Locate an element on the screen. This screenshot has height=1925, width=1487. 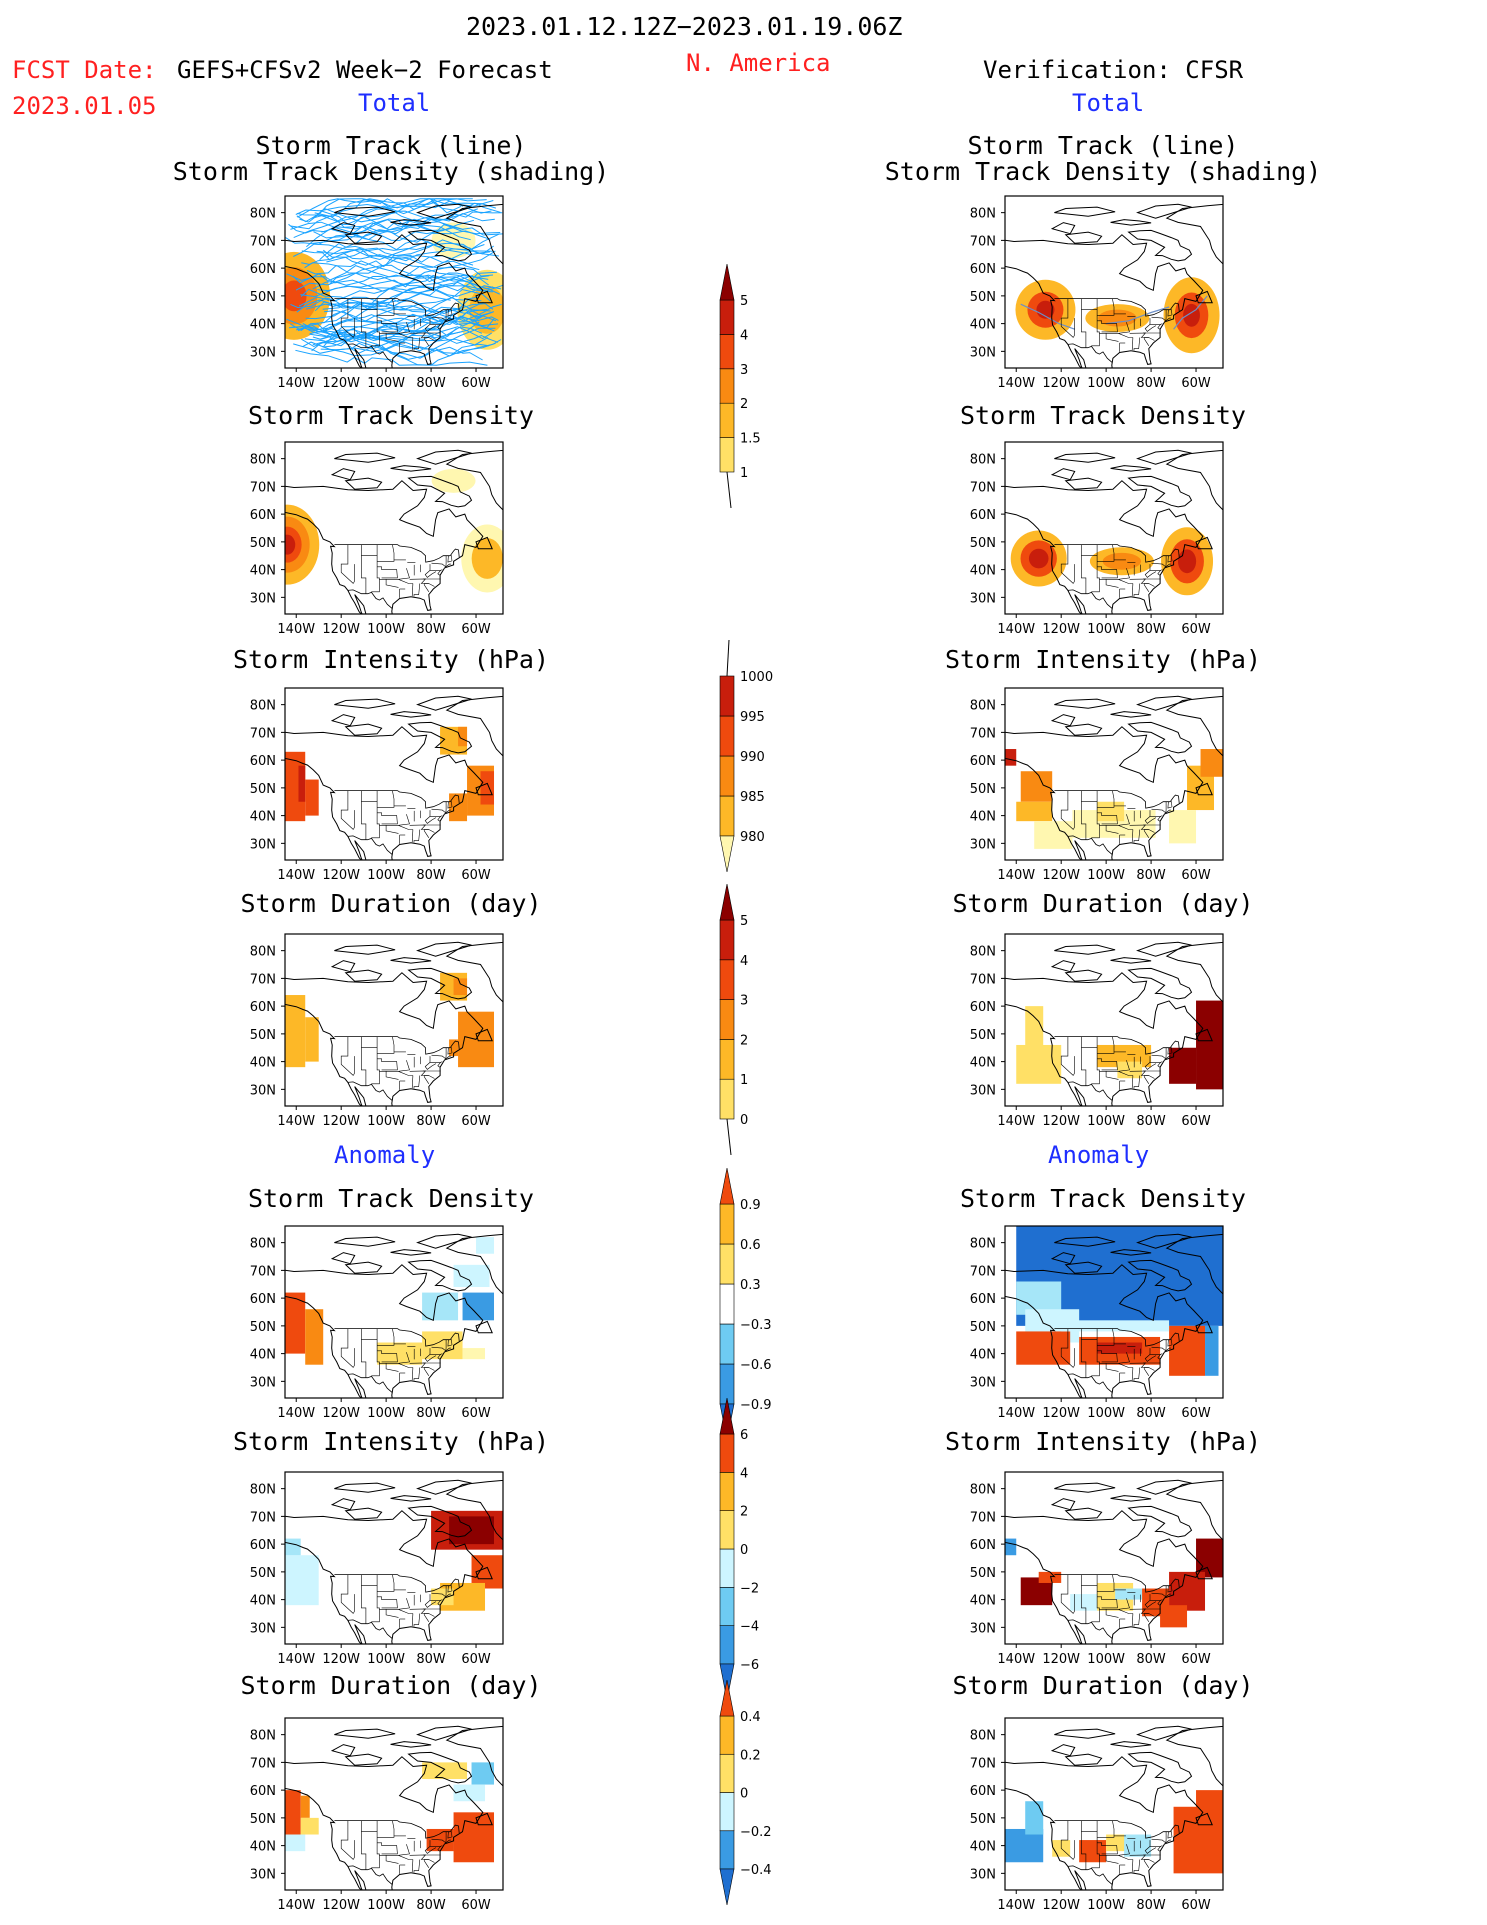
colorbar-label: 1000 is located at coordinates (756, 677).